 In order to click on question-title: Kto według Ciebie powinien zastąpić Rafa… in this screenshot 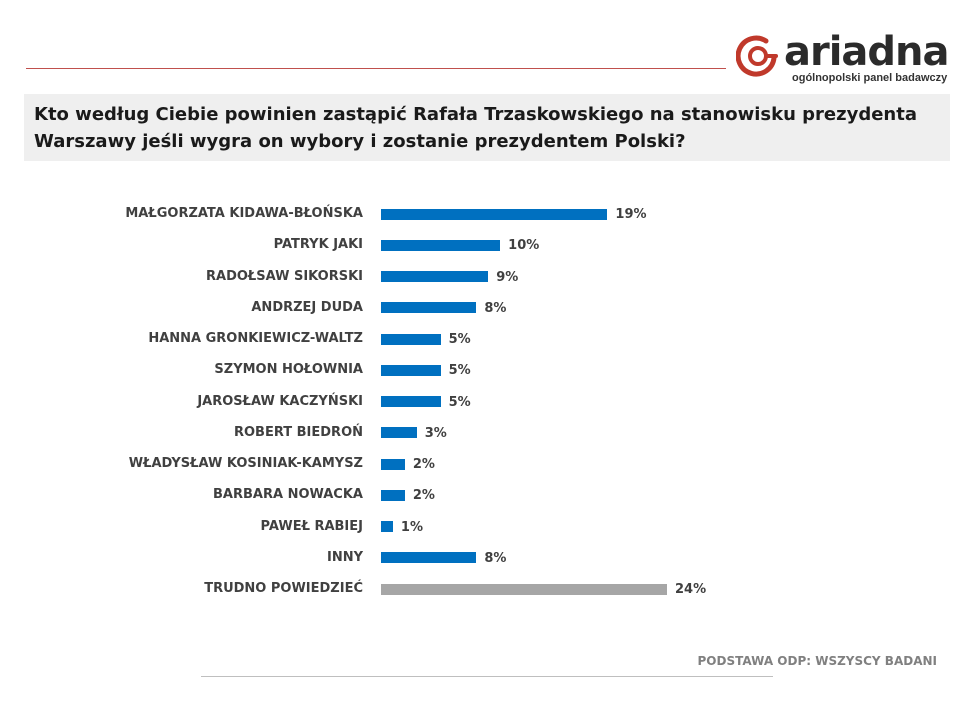, I will do `click(487, 127)`.